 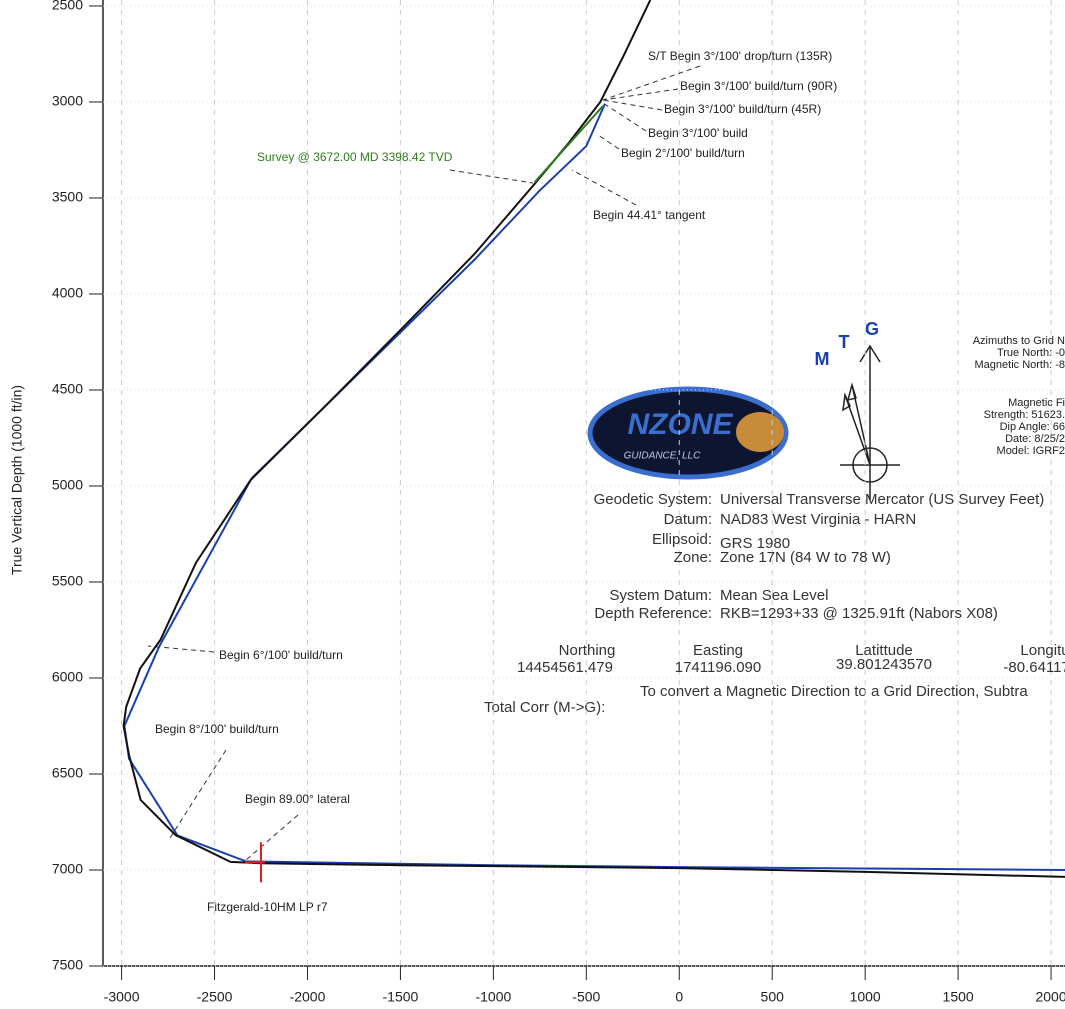 I want to click on annotation: Begin 3°/100' build/turn (90R), so click(x=758, y=86).